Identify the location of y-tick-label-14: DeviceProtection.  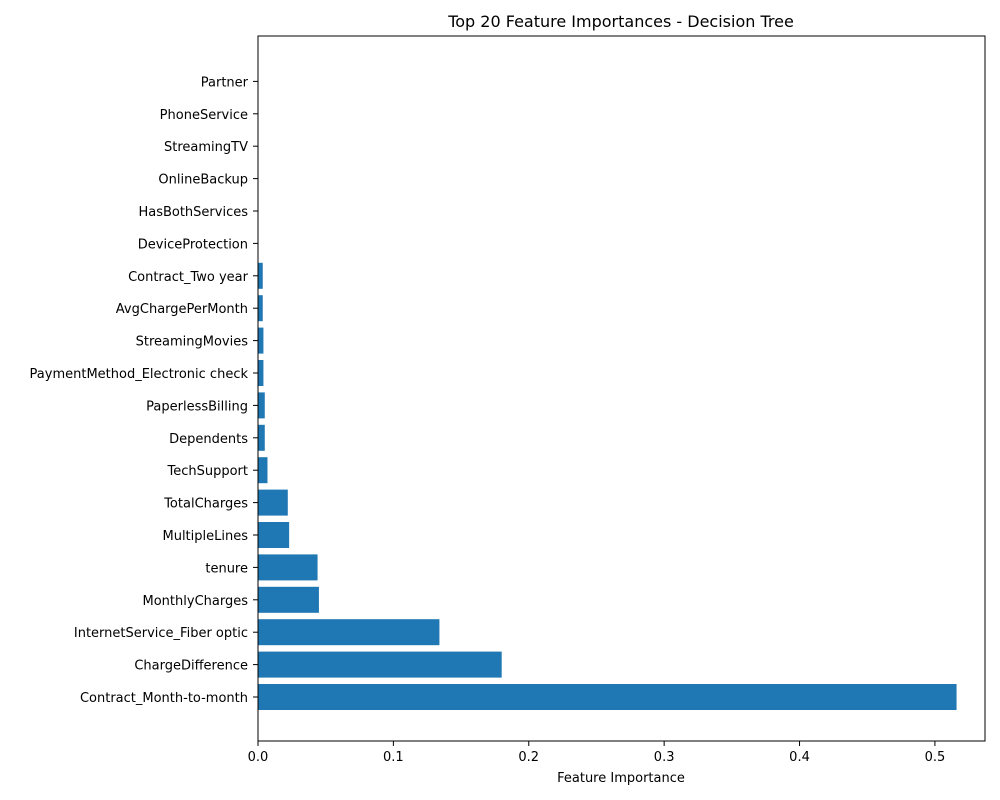
(193, 244).